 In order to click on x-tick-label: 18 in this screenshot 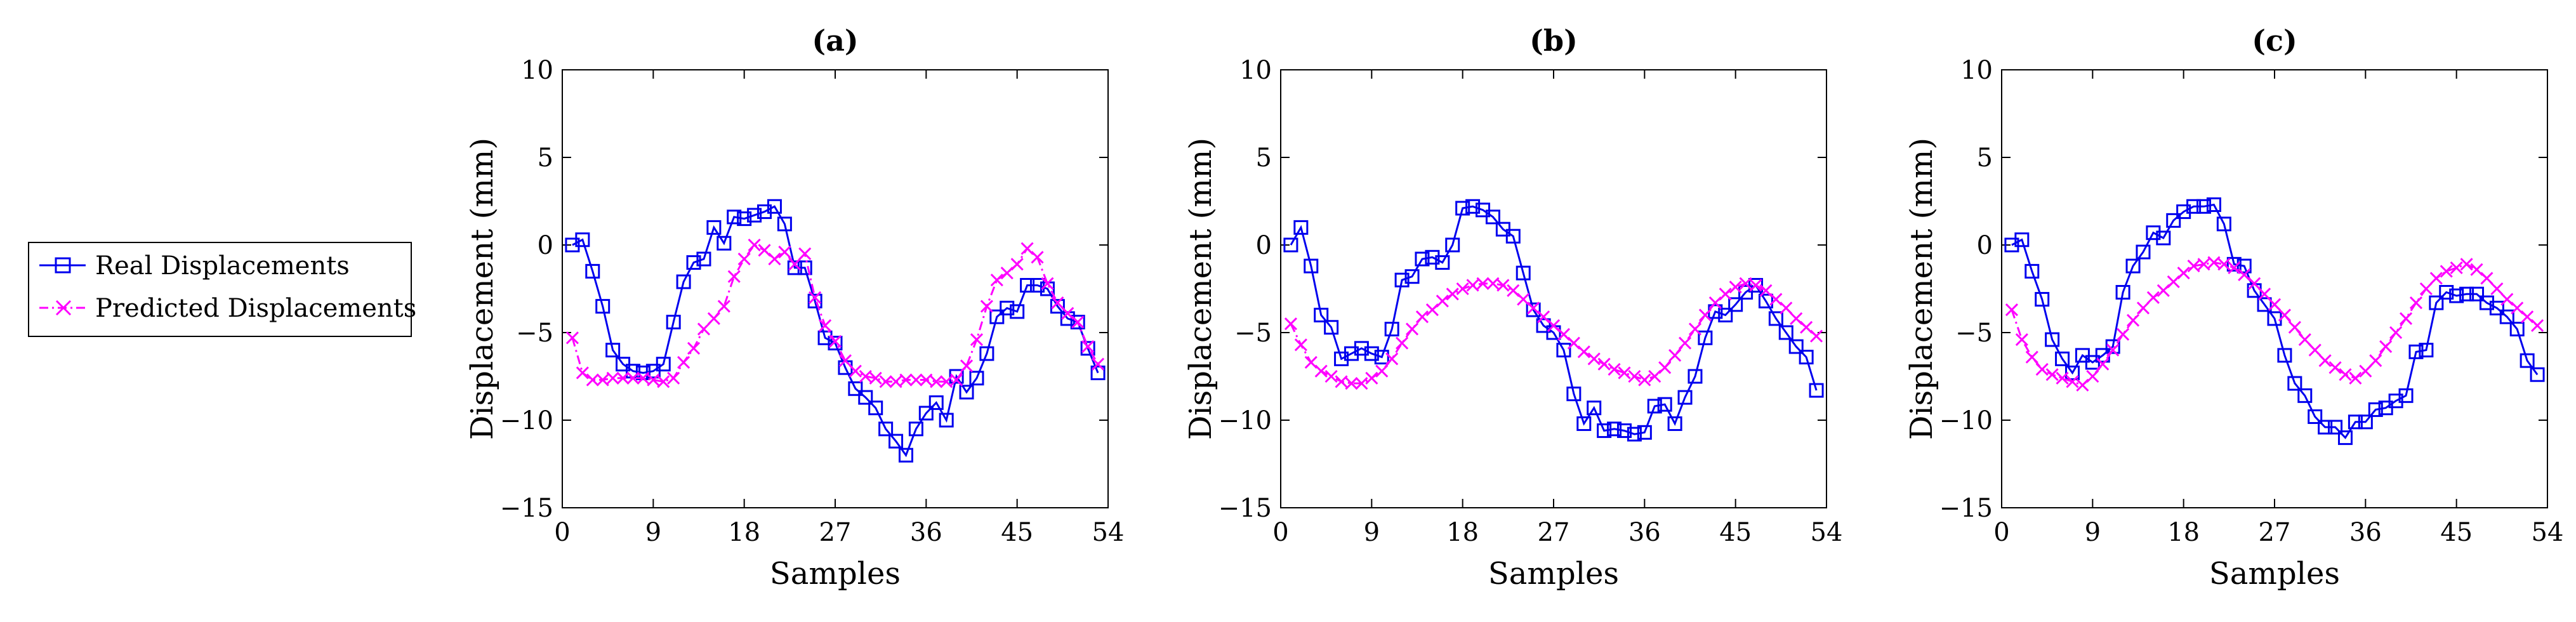, I will do `click(744, 532)`.